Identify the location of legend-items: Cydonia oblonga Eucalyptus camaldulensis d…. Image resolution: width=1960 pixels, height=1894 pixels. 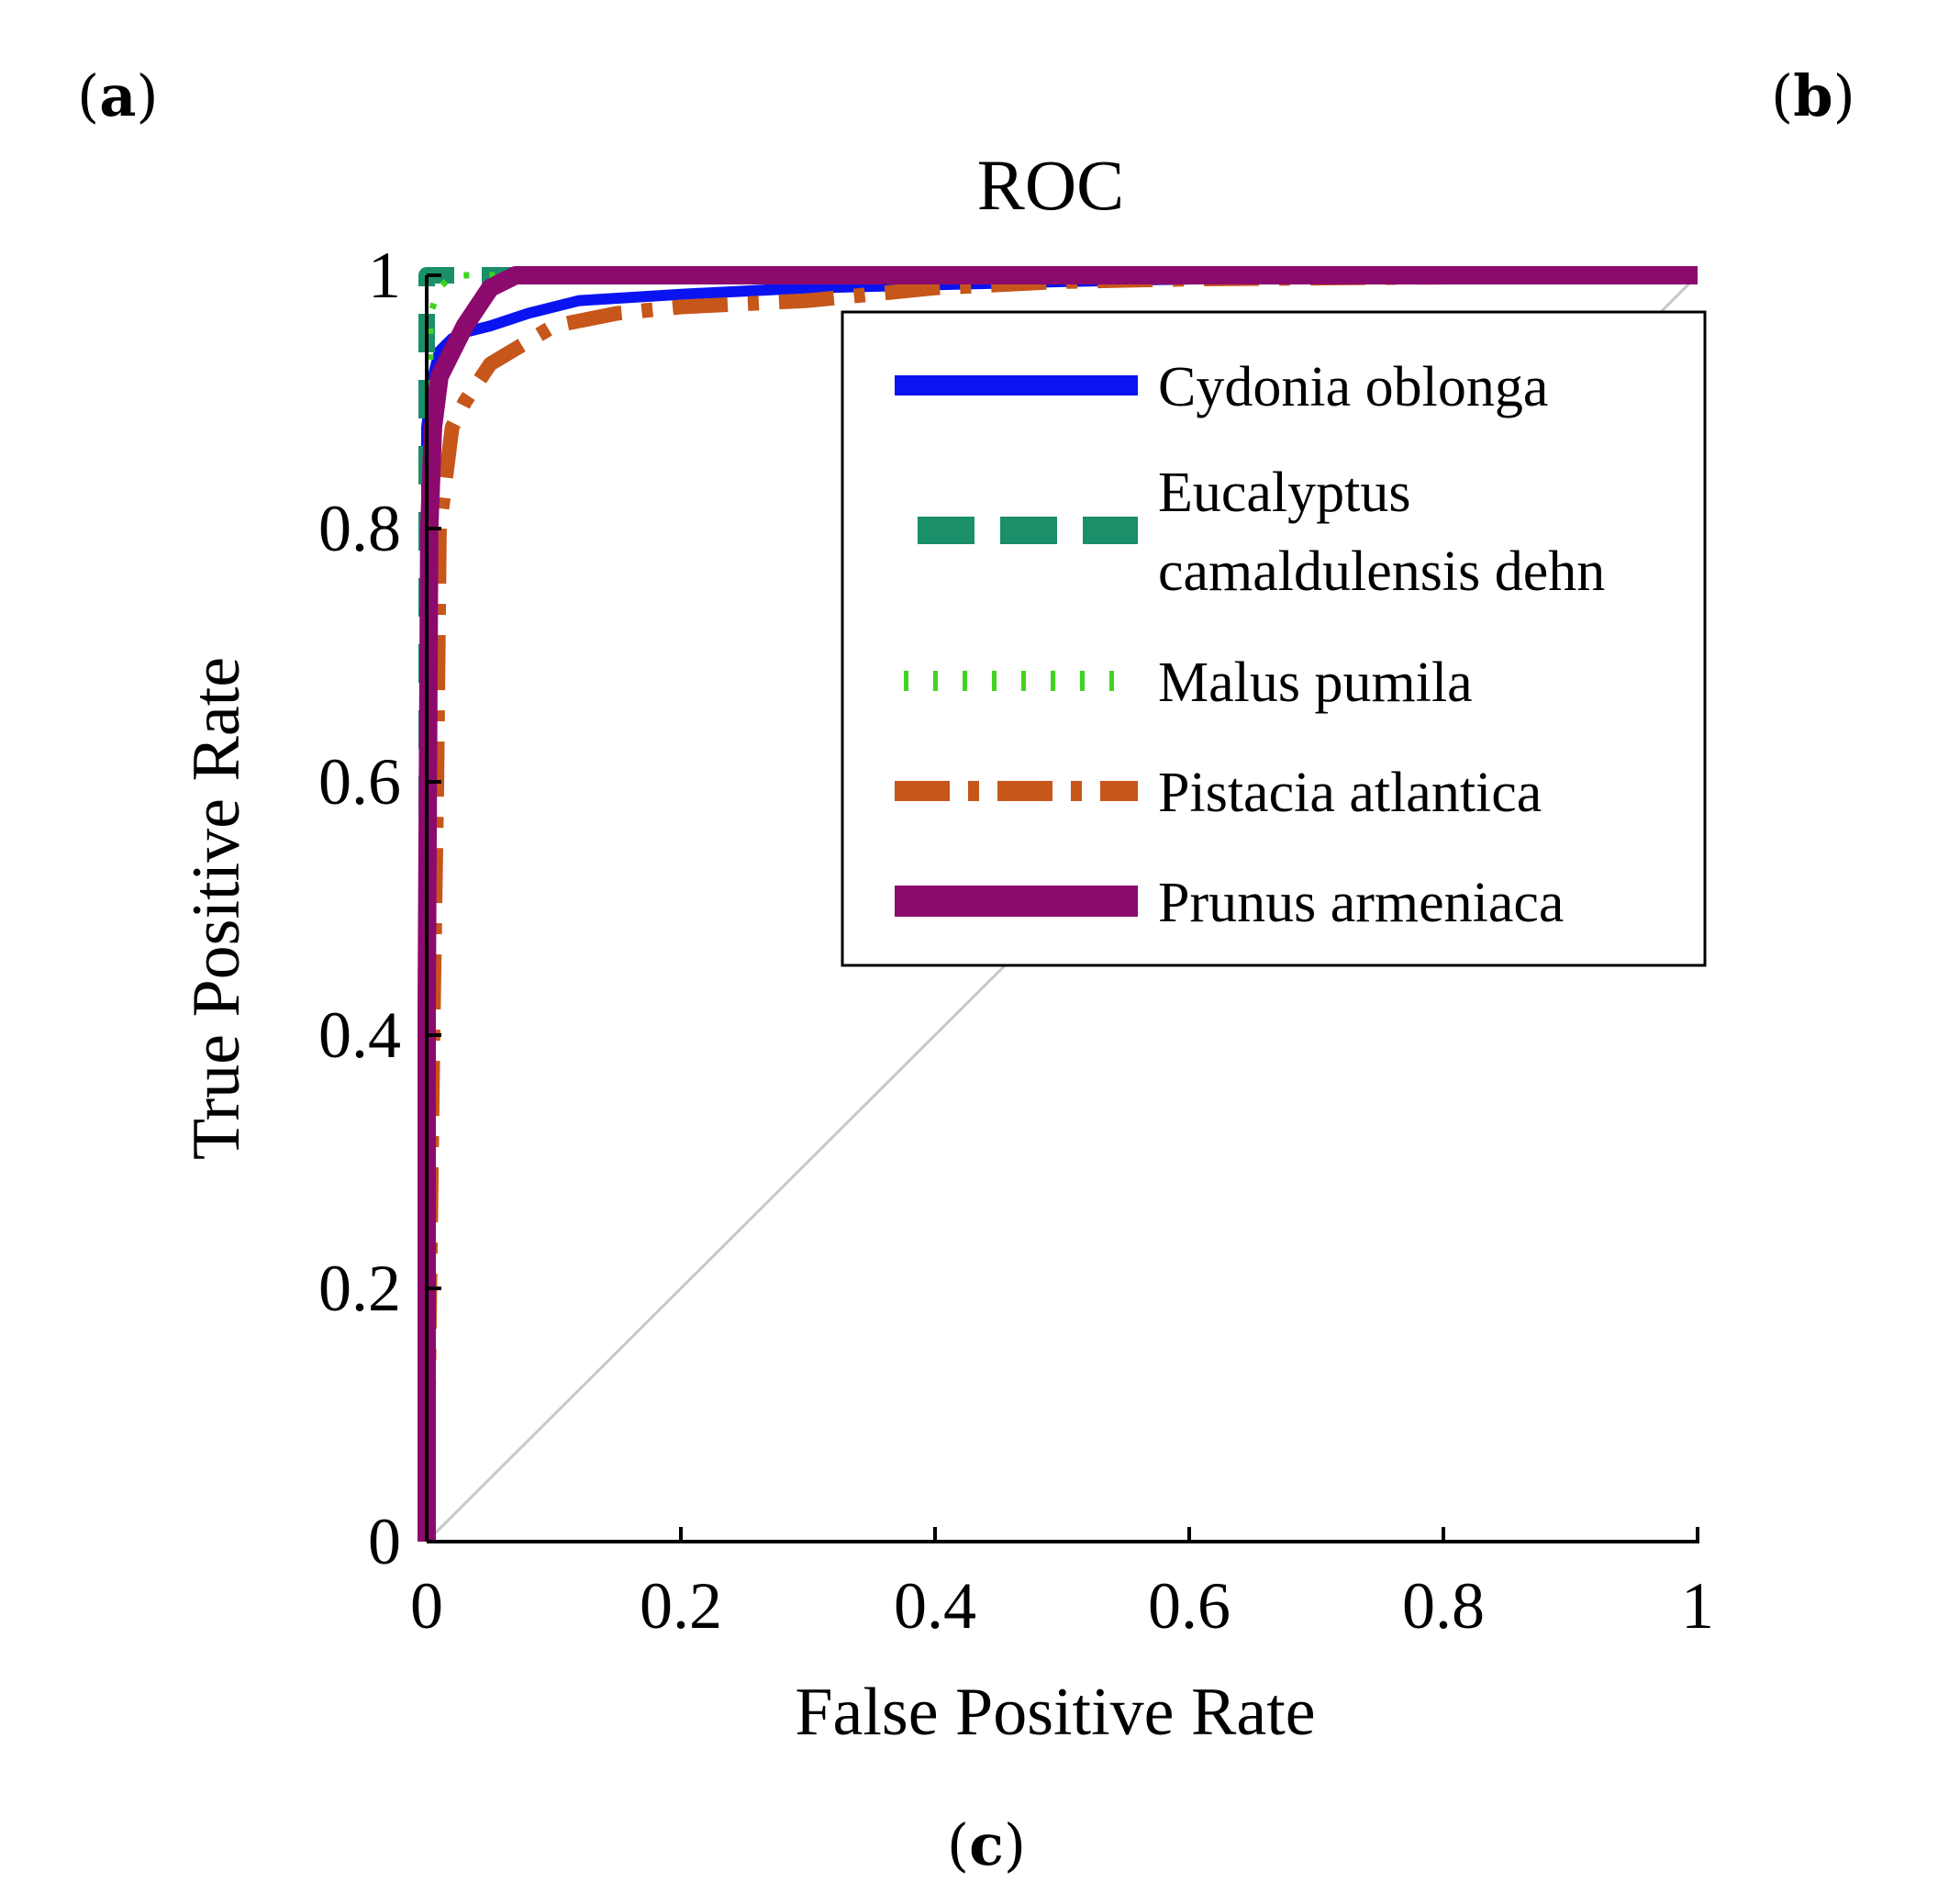
(1250, 645).